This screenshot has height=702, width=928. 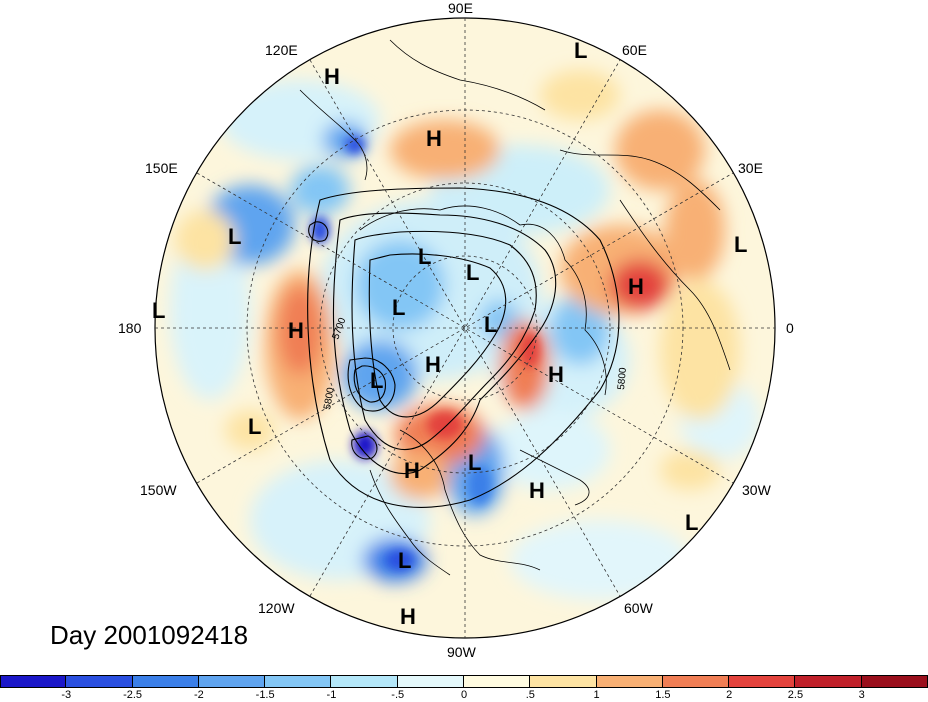 What do you see at coordinates (161, 168) in the screenshot?
I see `lon-label-150e: 150E` at bounding box center [161, 168].